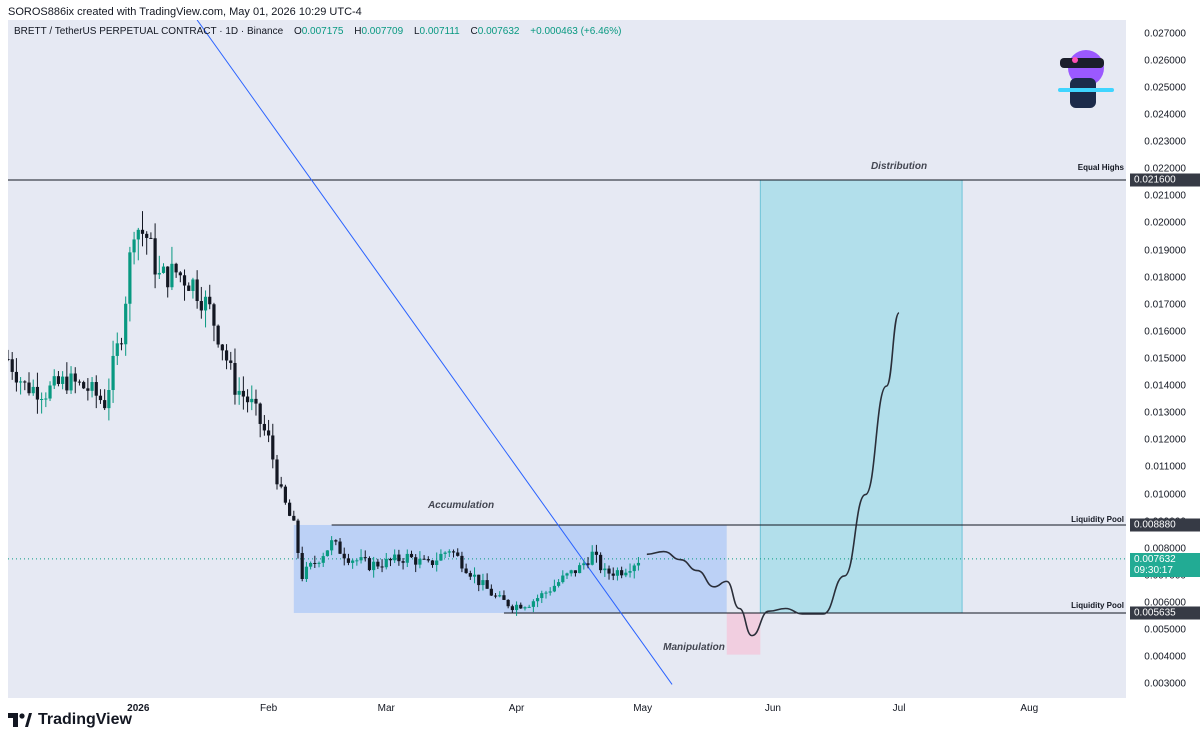 This screenshot has height=743, width=1200. Describe the element at coordinates (1165, 564) in the screenshot. I see `last-price-badge: 0.007632 09:30:17` at that location.